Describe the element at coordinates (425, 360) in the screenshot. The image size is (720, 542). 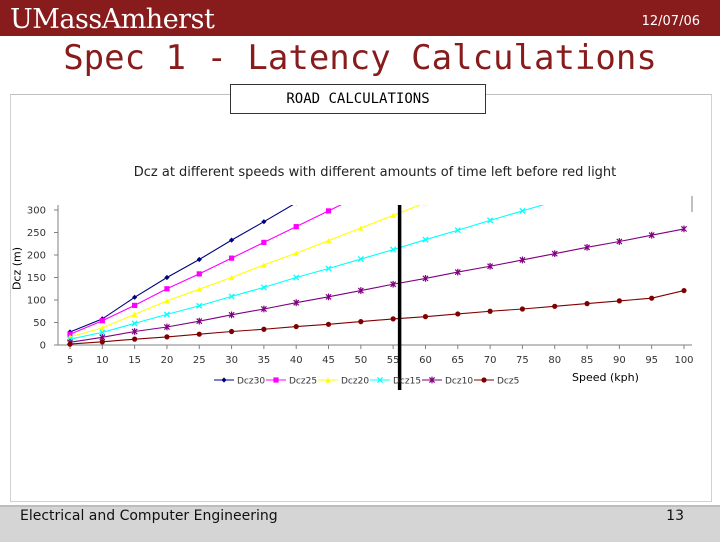
I see `x-tick-label: 60` at that location.